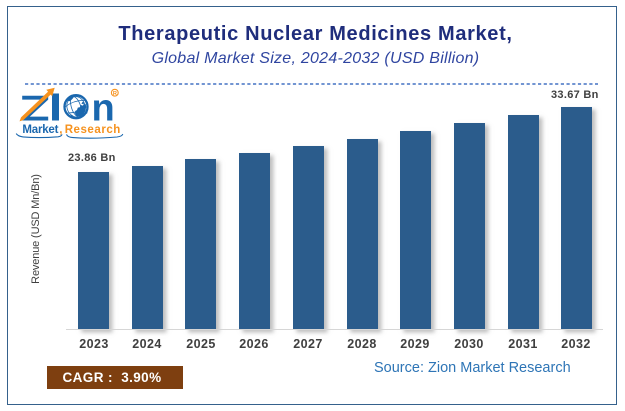  I want to click on svg-text: R, so click(115, 94).